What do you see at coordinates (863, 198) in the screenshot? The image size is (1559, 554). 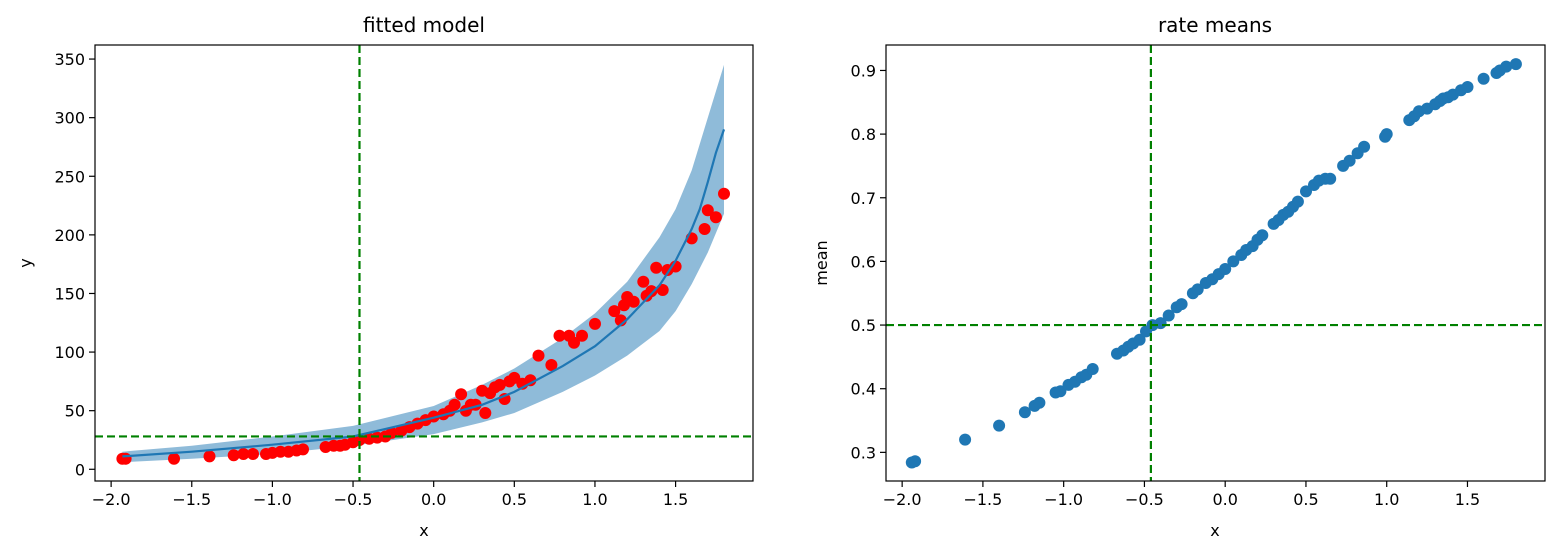 I see `y-tick-label: 0.7` at bounding box center [863, 198].